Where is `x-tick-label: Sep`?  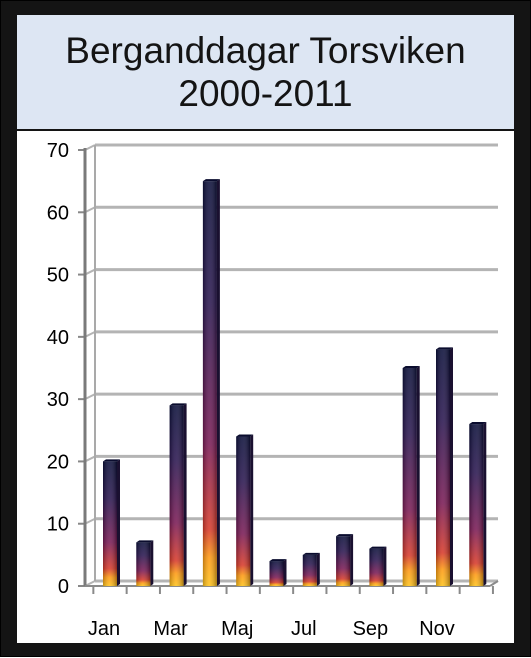
x-tick-label: Sep is located at coordinates (371, 629).